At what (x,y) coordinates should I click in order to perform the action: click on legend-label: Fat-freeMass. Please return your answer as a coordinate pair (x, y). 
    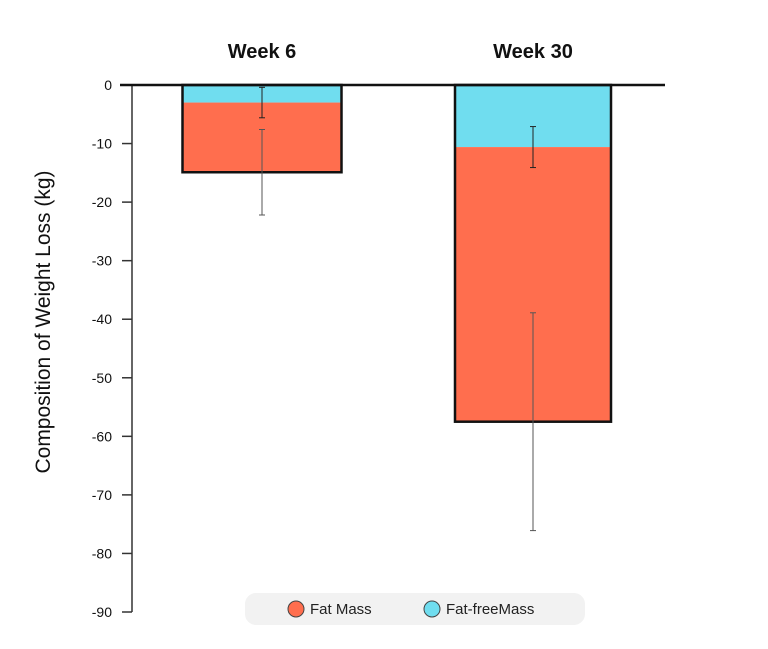
    Looking at the image, I should click on (490, 609).